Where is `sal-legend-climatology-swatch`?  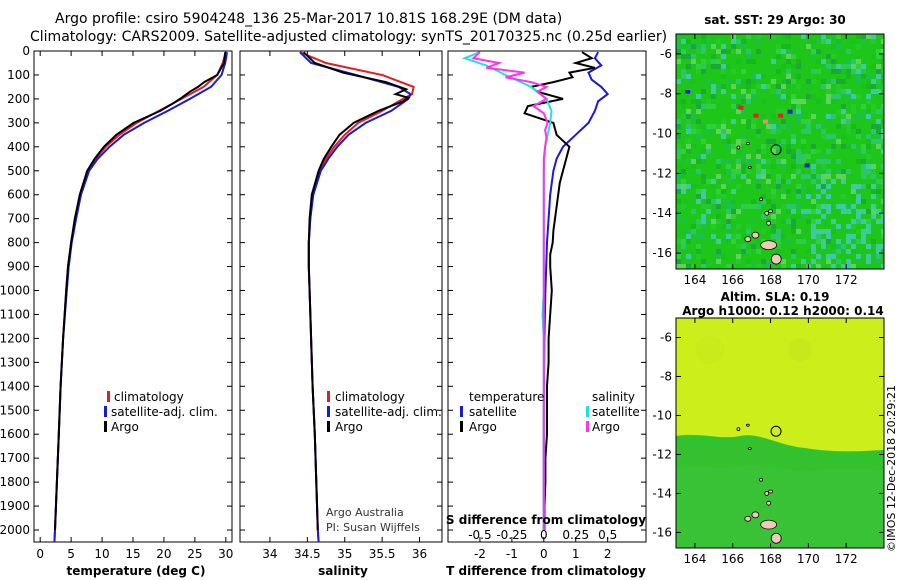 sal-legend-climatology-swatch is located at coordinates (328, 396).